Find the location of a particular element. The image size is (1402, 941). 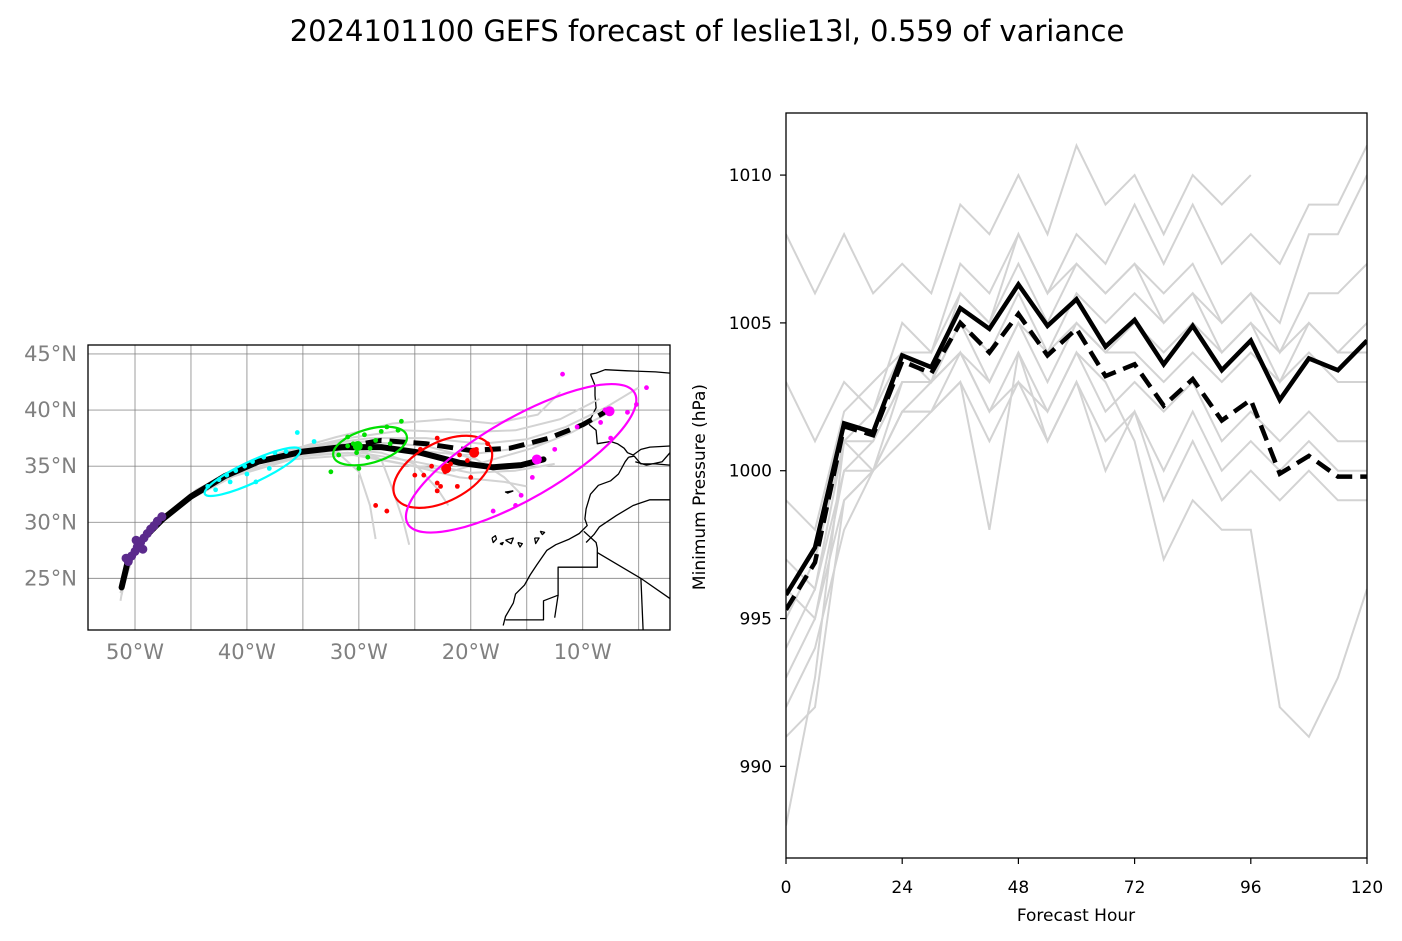

ellipse-t4 is located at coordinates (521, 458).